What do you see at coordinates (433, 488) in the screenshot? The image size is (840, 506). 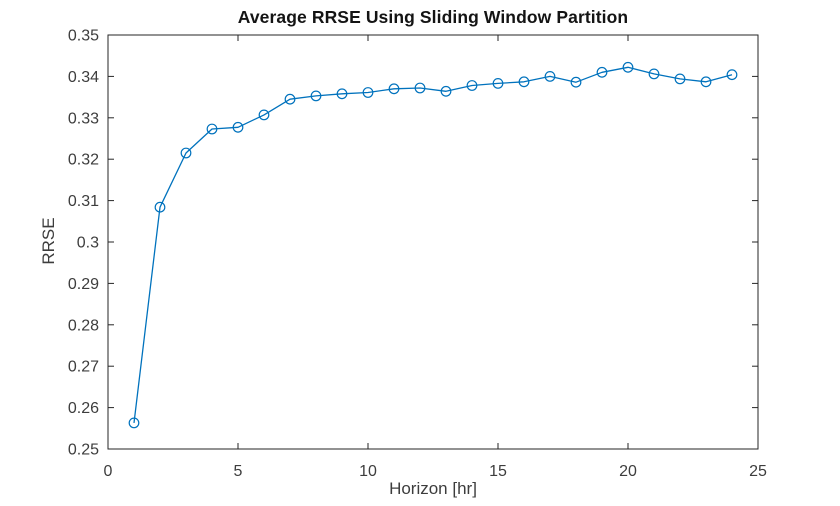 I see `x-axis-label: Horizon [hr]` at bounding box center [433, 488].